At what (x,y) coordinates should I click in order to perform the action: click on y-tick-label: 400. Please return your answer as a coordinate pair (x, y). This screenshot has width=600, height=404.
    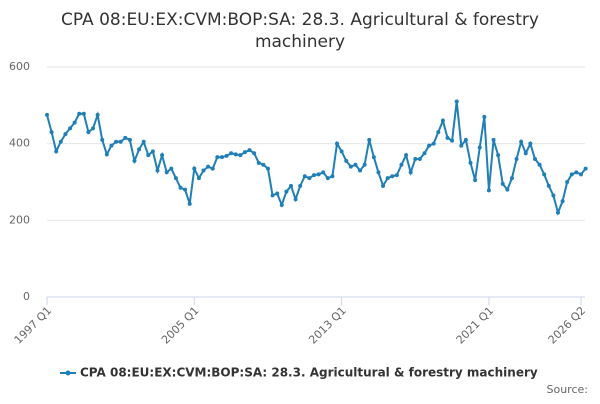
    Looking at the image, I should click on (19, 143).